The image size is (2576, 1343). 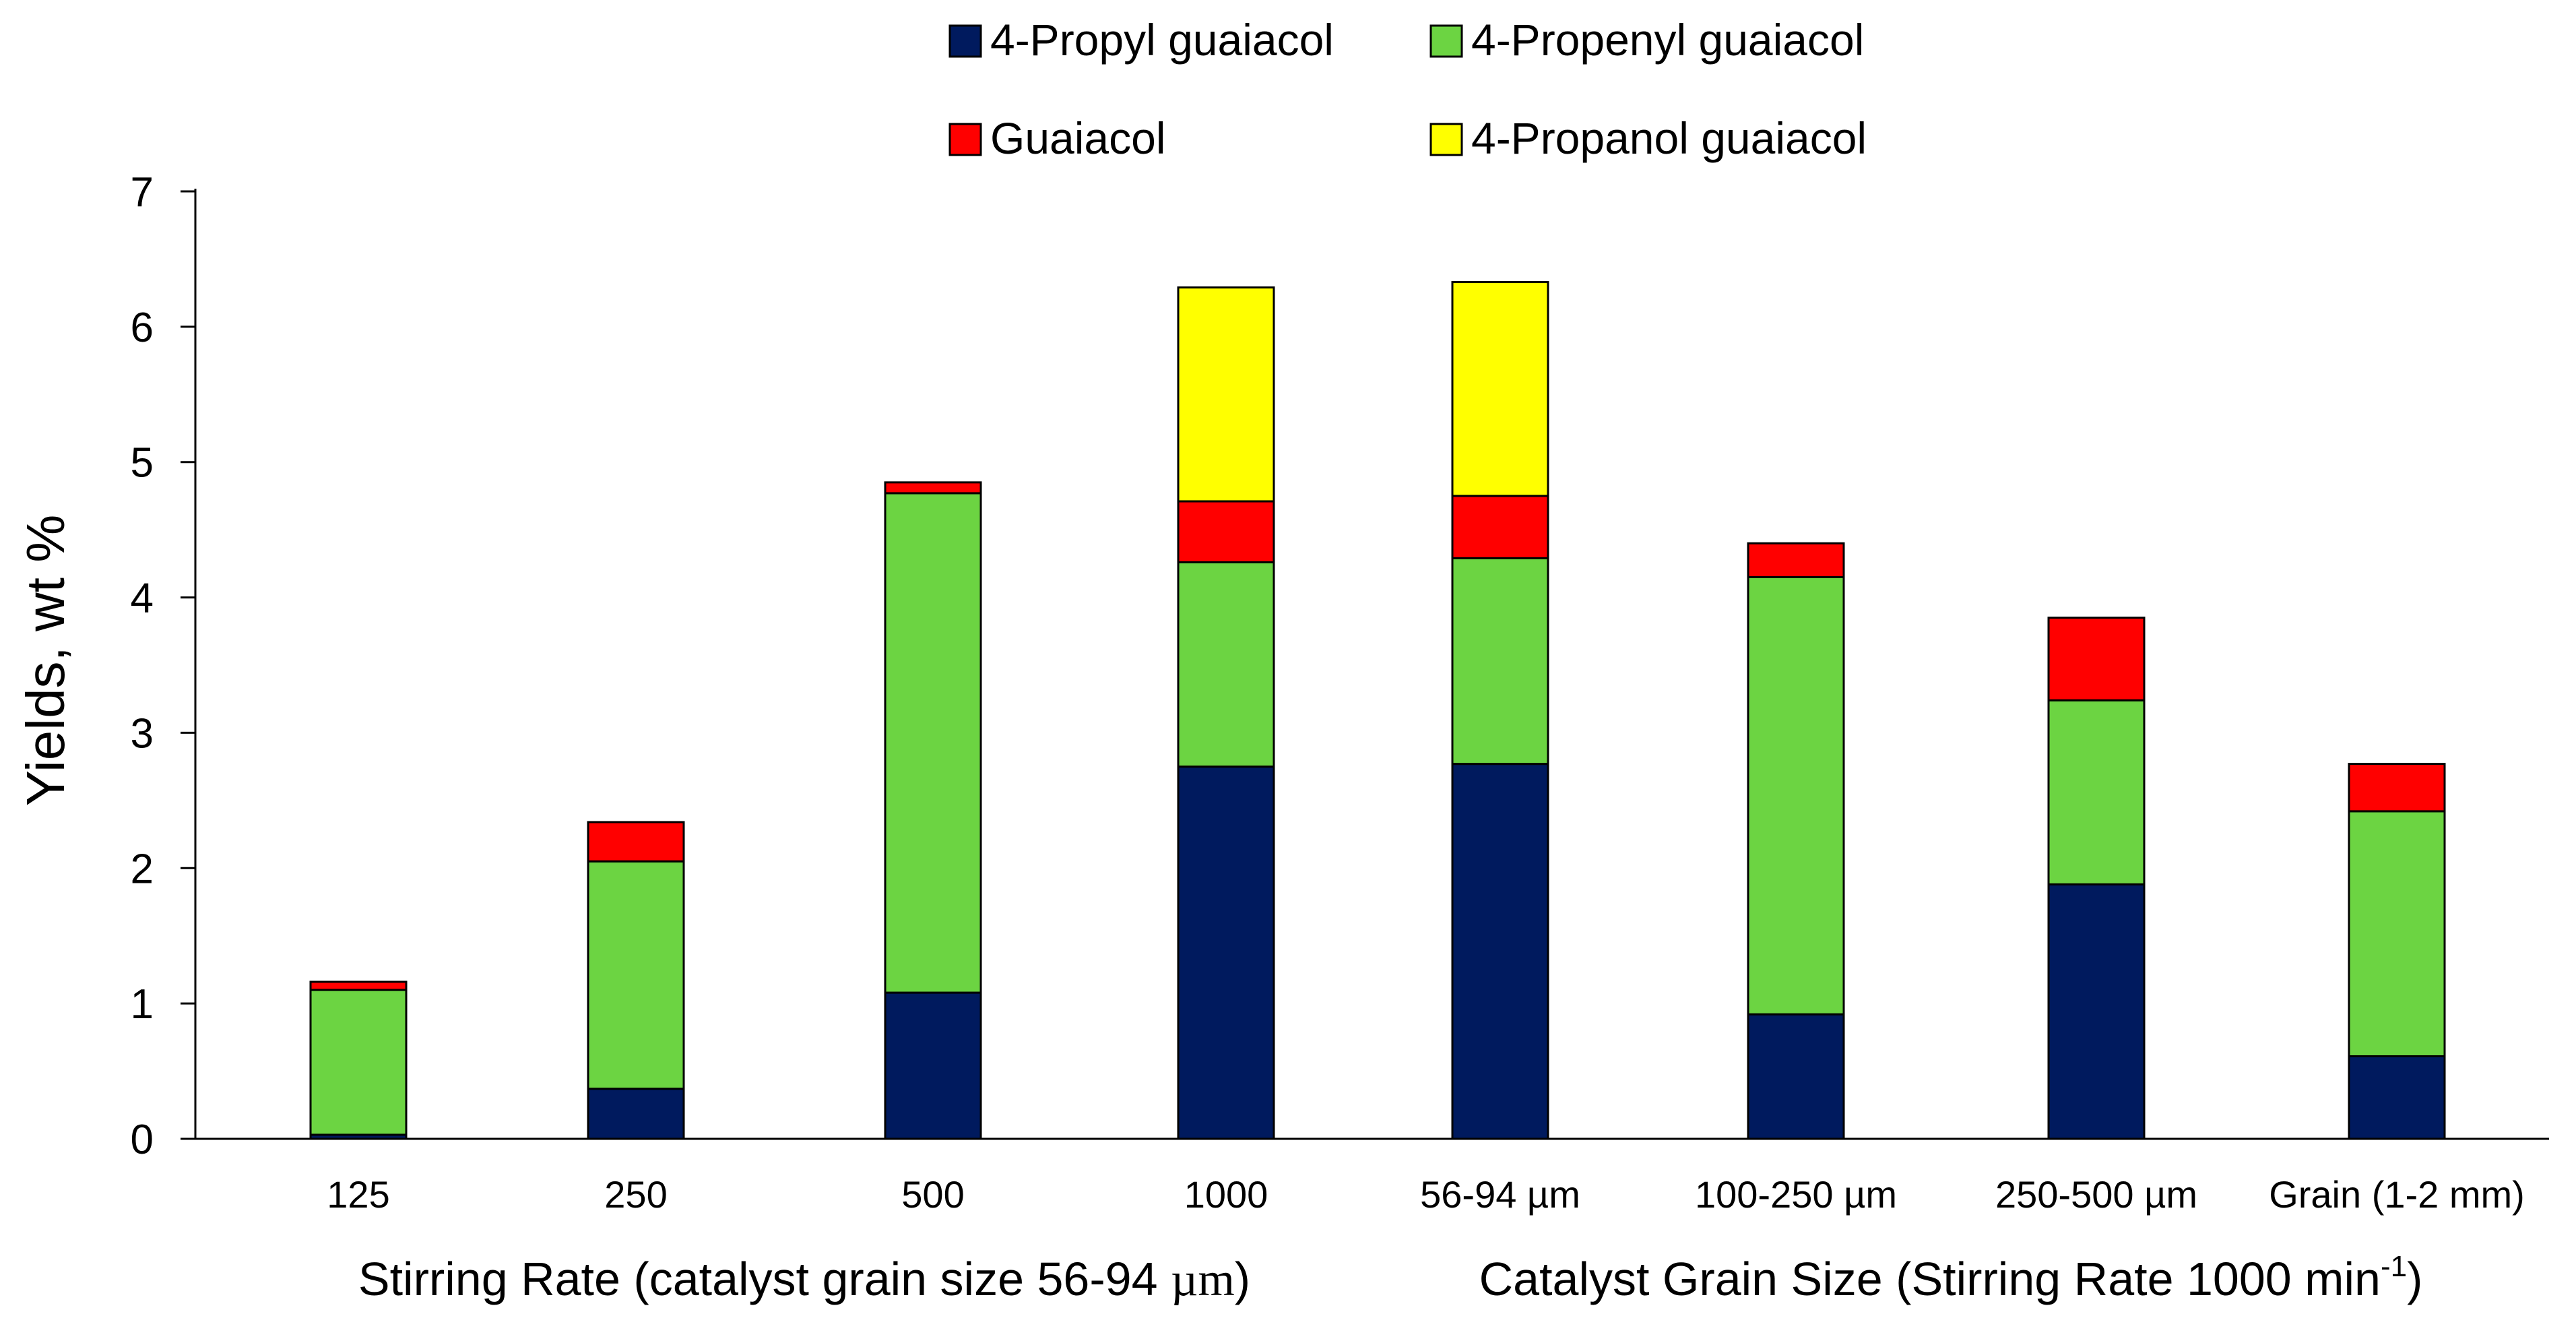 What do you see at coordinates (2096, 1011) in the screenshot?
I see `bar-4-propyl-guaiacol-250-500-m` at bounding box center [2096, 1011].